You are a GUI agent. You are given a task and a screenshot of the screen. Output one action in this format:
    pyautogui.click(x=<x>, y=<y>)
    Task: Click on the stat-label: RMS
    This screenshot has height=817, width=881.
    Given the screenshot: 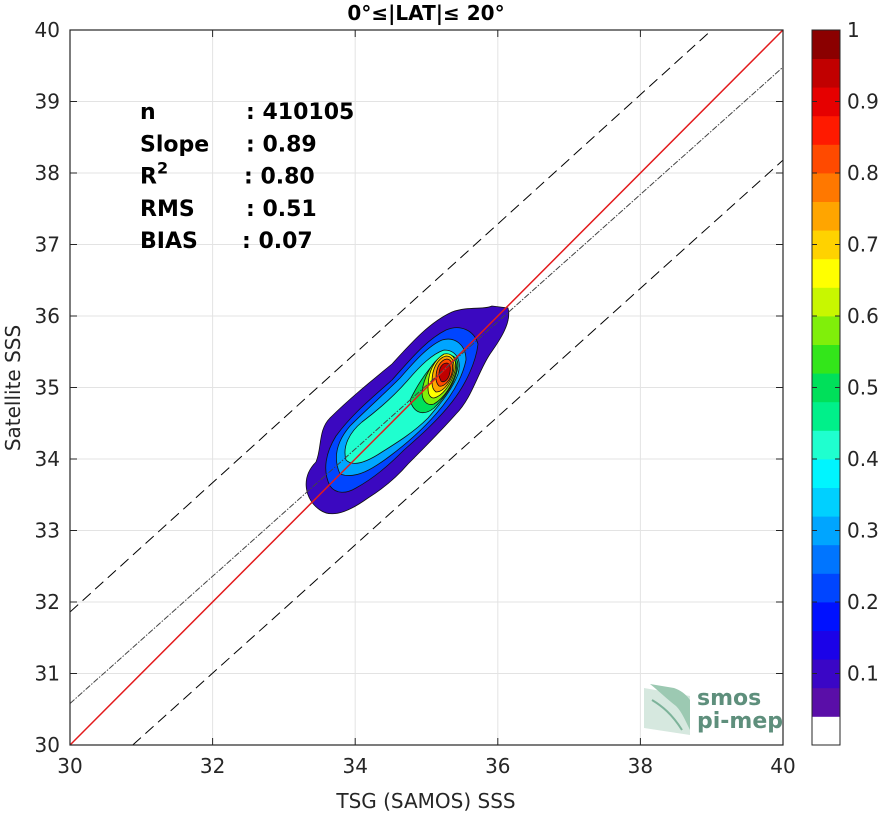 What is the action you would take?
    pyautogui.click(x=167, y=209)
    